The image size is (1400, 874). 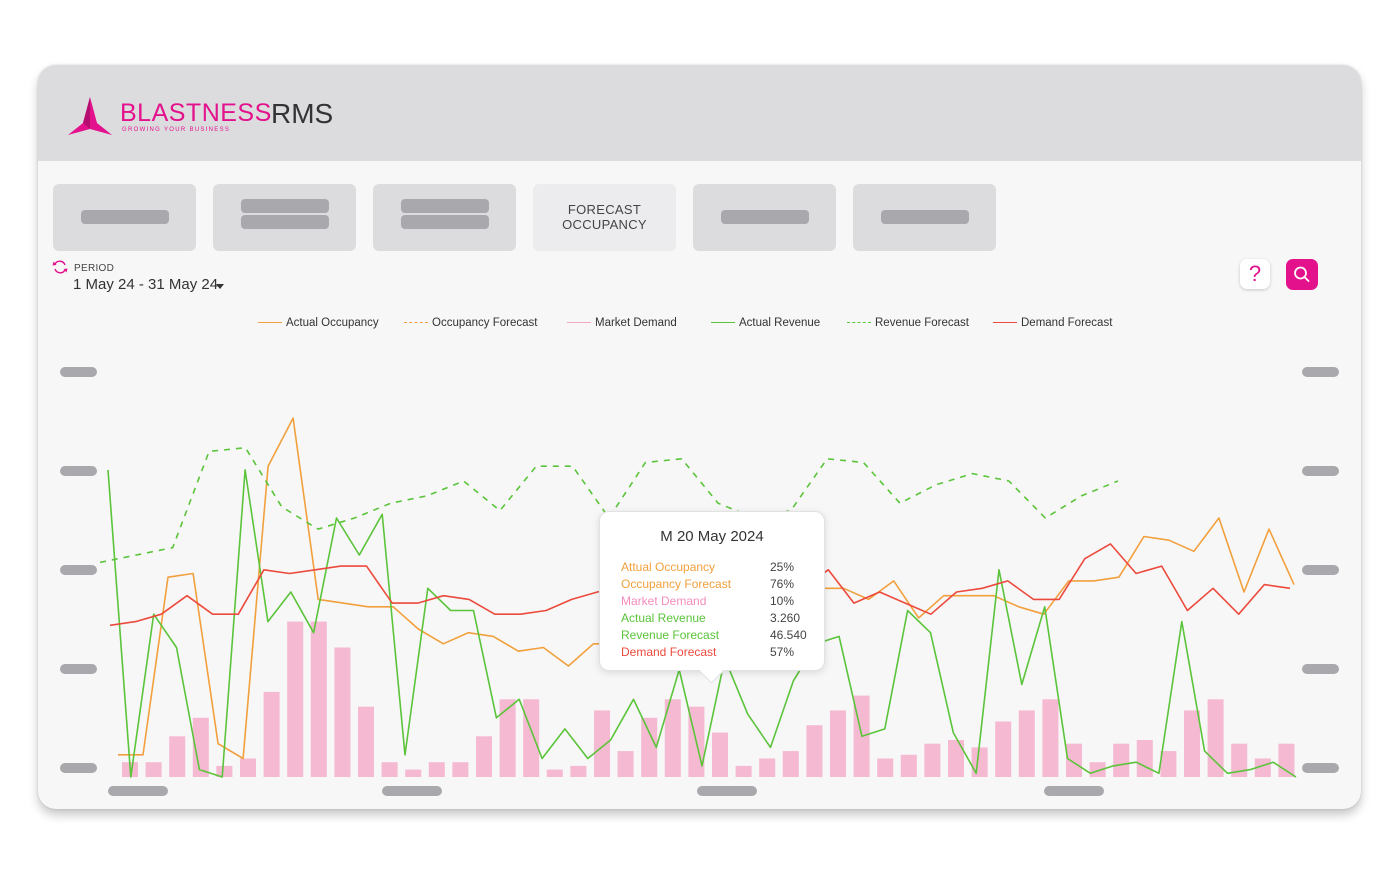 What do you see at coordinates (782, 584) in the screenshot?
I see `tooltip-row-value: 76%` at bounding box center [782, 584].